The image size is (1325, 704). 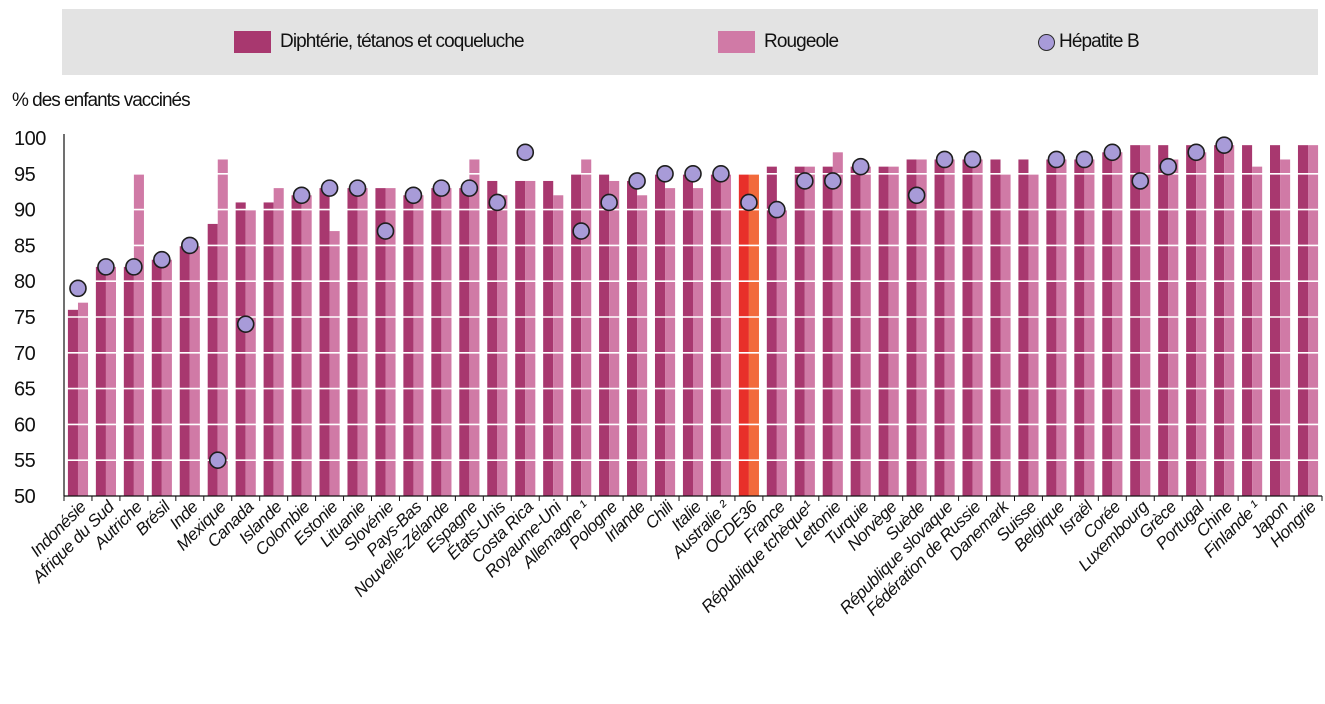 What do you see at coordinates (1099, 41) in the screenshot?
I see `legend-label-hepb: Hépatite B` at bounding box center [1099, 41].